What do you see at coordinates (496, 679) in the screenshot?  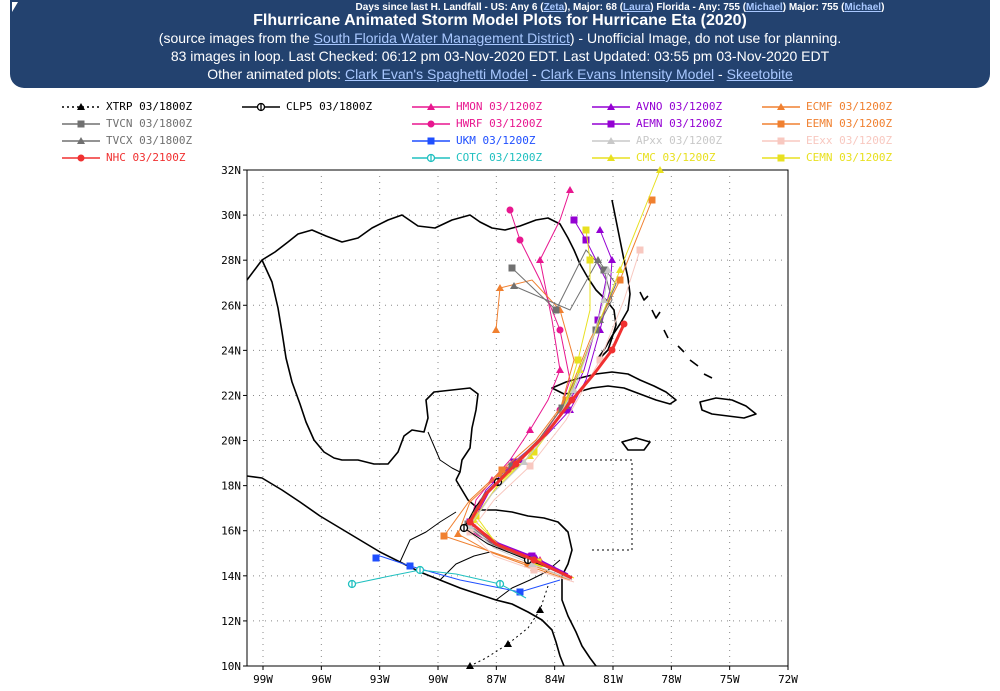 I see `lon-label: 87W` at bounding box center [496, 679].